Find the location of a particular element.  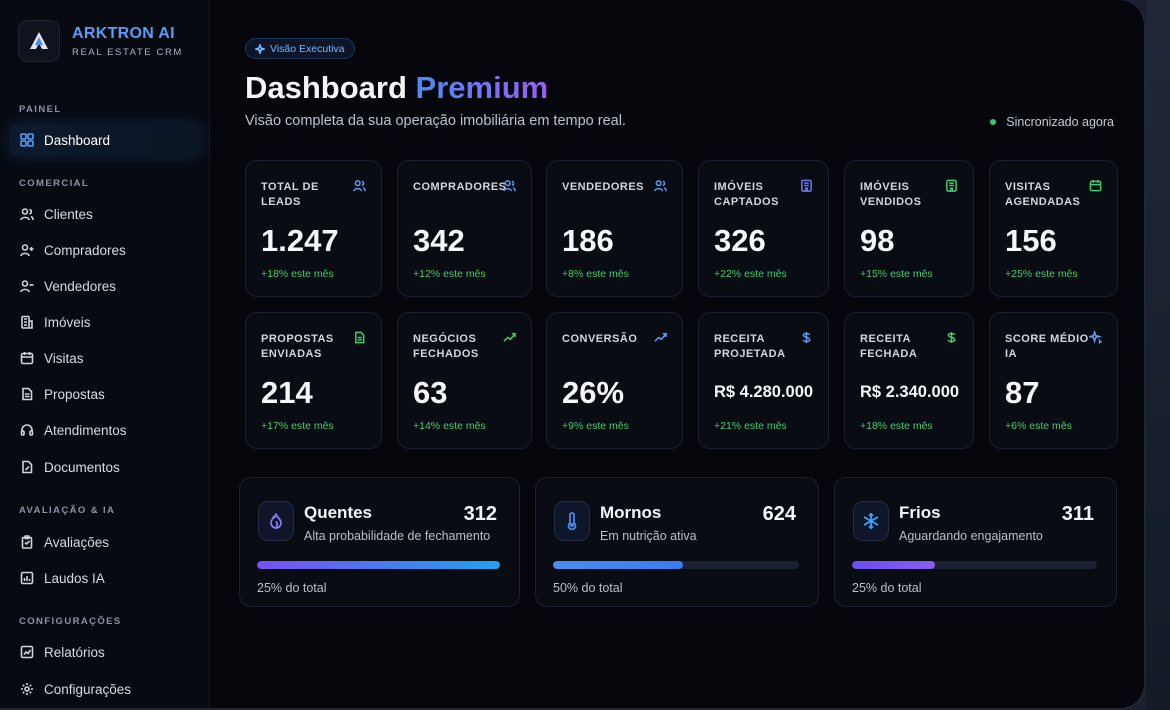

kpi-label: COMPRADORES is located at coordinates (460, 187).